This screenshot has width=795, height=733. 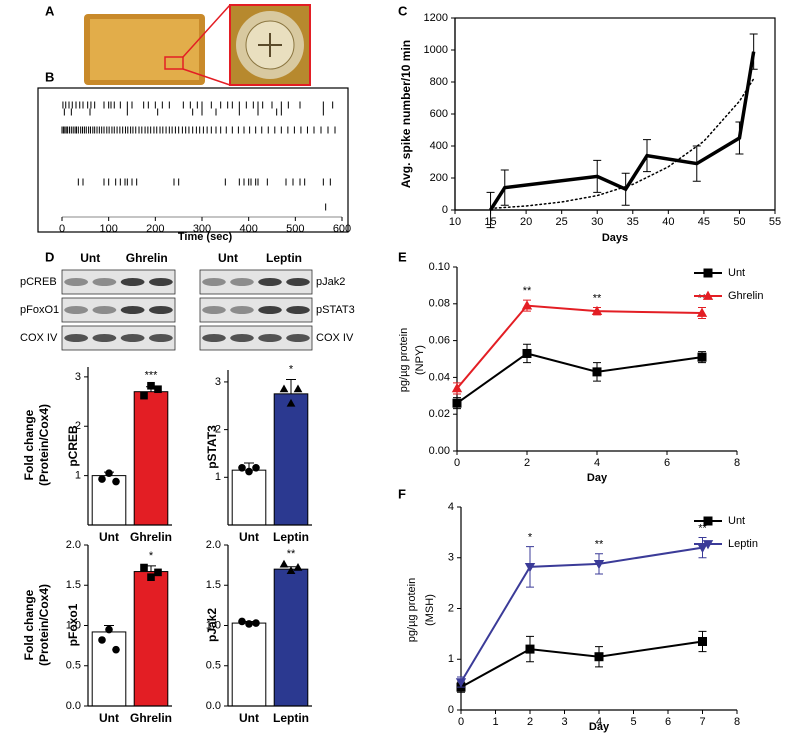 I want to click on blot-strip, so click(x=118, y=310).